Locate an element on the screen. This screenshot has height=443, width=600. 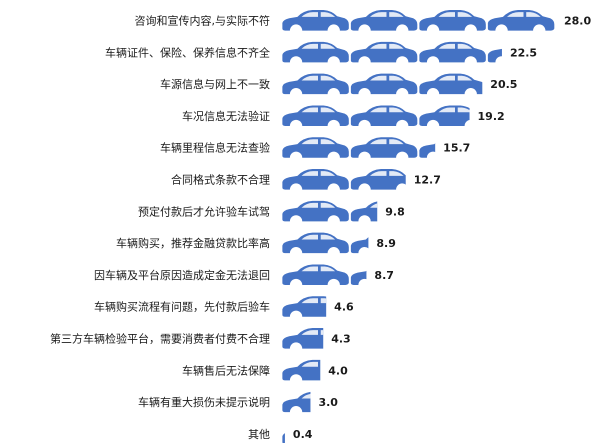
value-label: 4.3 is located at coordinates (341, 339).